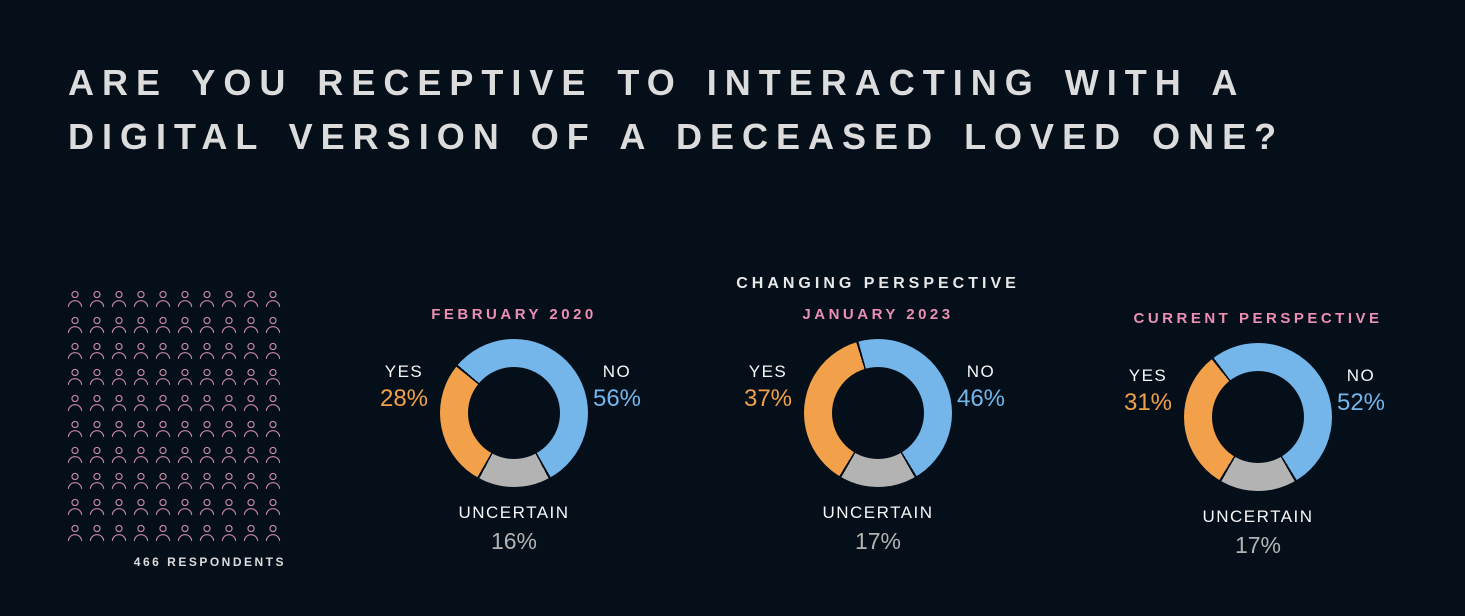  Describe the element at coordinates (1258, 318) in the screenshot. I see `chart-title: CURRENT PERSPECTIVE` at that location.